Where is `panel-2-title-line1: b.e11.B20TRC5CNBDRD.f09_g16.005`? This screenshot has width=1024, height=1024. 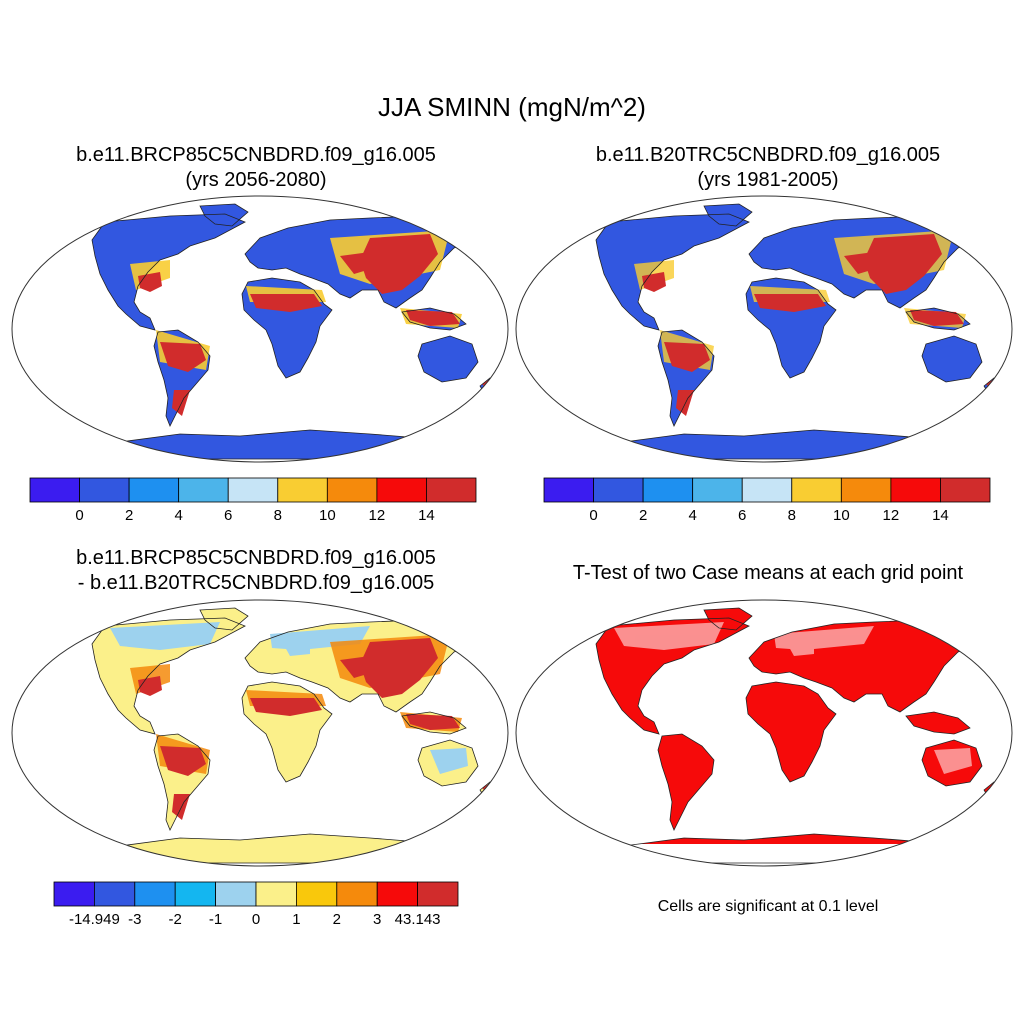 panel-2-title-line1: b.e11.B20TRC5CNBDRD.f09_g16.005 is located at coordinates (768, 155).